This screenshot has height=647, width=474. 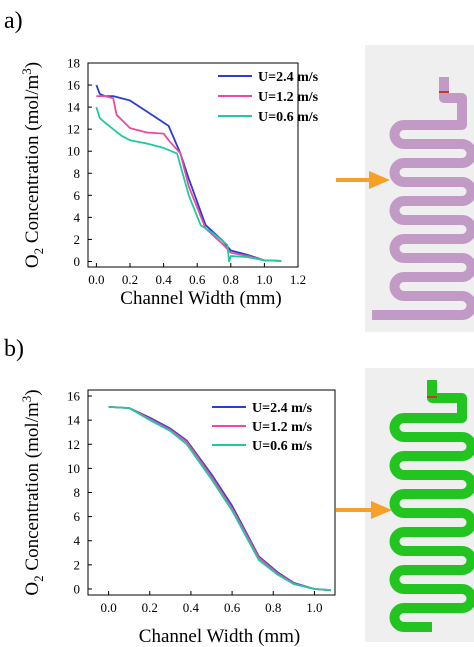 I want to click on channel-panel-a, so click(x=419, y=188).